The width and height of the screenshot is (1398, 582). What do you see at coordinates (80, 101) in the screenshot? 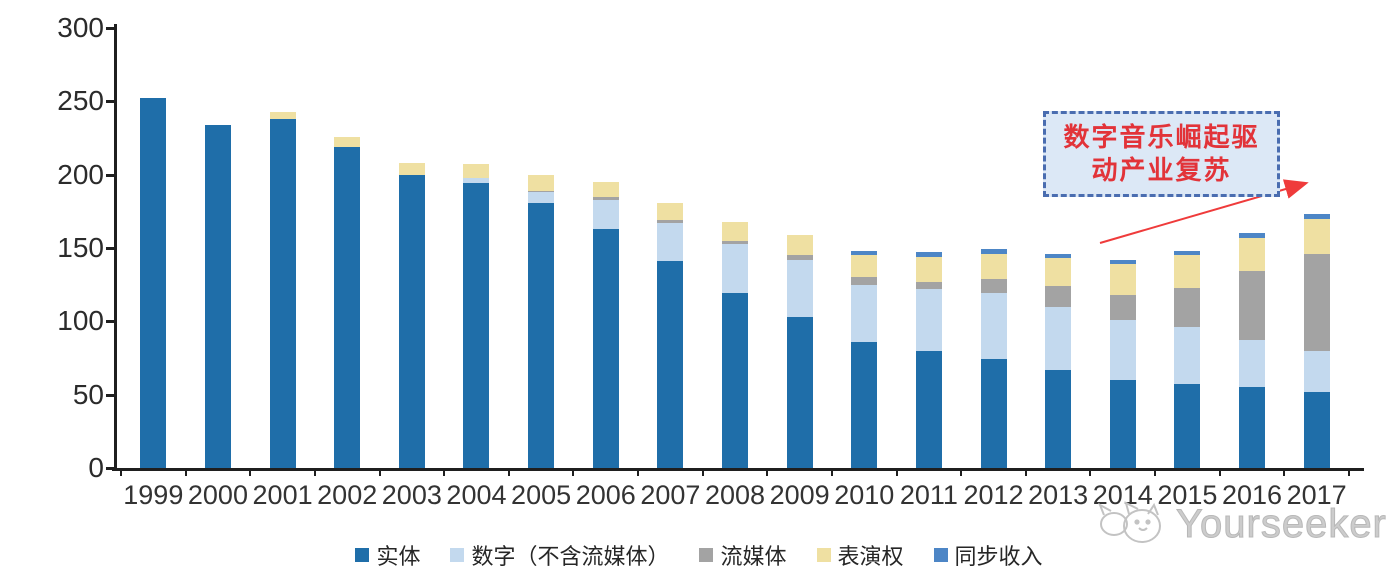
I see `y-axis-tick-label: 250` at bounding box center [80, 101].